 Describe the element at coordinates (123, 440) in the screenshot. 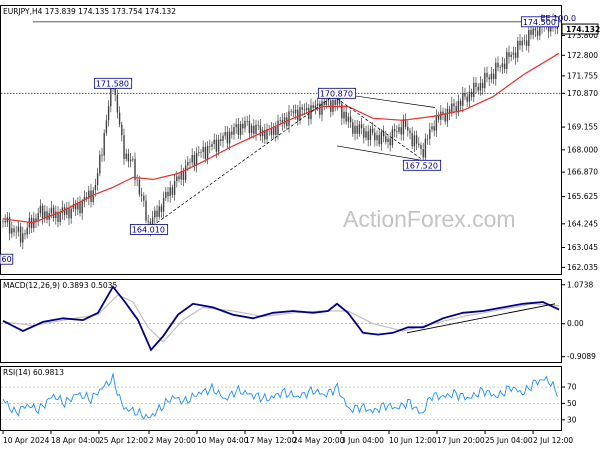

I see `x-tick-label: 25 Apr 12:00` at that location.